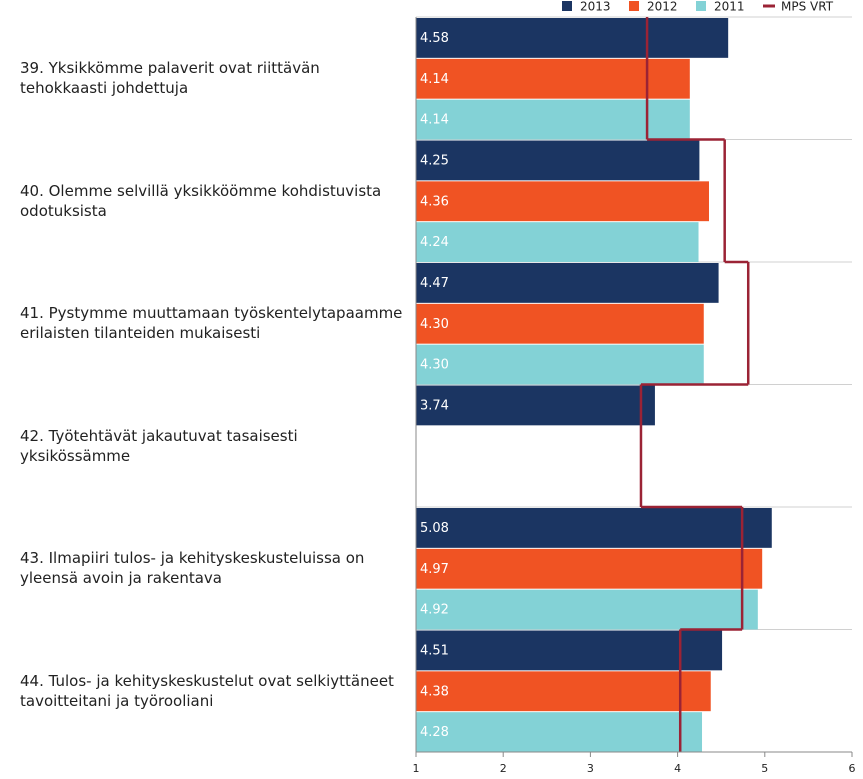 The width and height of the screenshot is (863, 779). What do you see at coordinates (434, 38) in the screenshot?
I see `value-label: 4.58` at bounding box center [434, 38].